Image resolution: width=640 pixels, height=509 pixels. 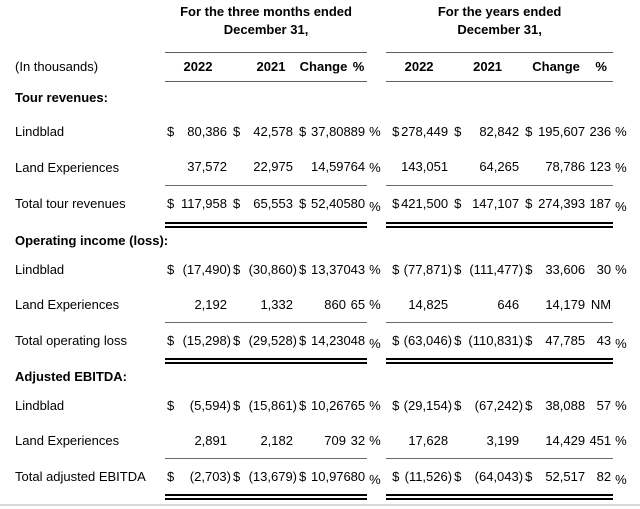 I want to click on amount-cell: (64,043), so click(x=495, y=475).